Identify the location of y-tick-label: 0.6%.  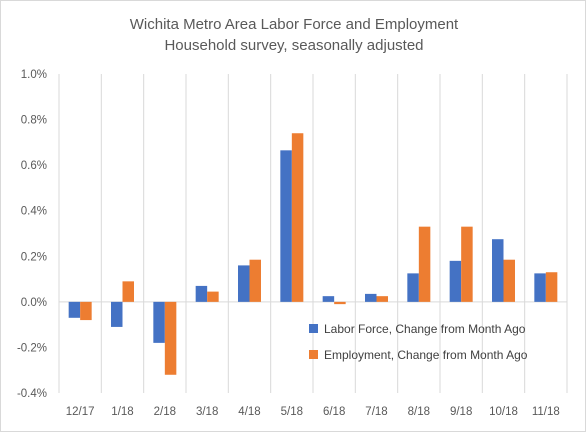
(34, 166).